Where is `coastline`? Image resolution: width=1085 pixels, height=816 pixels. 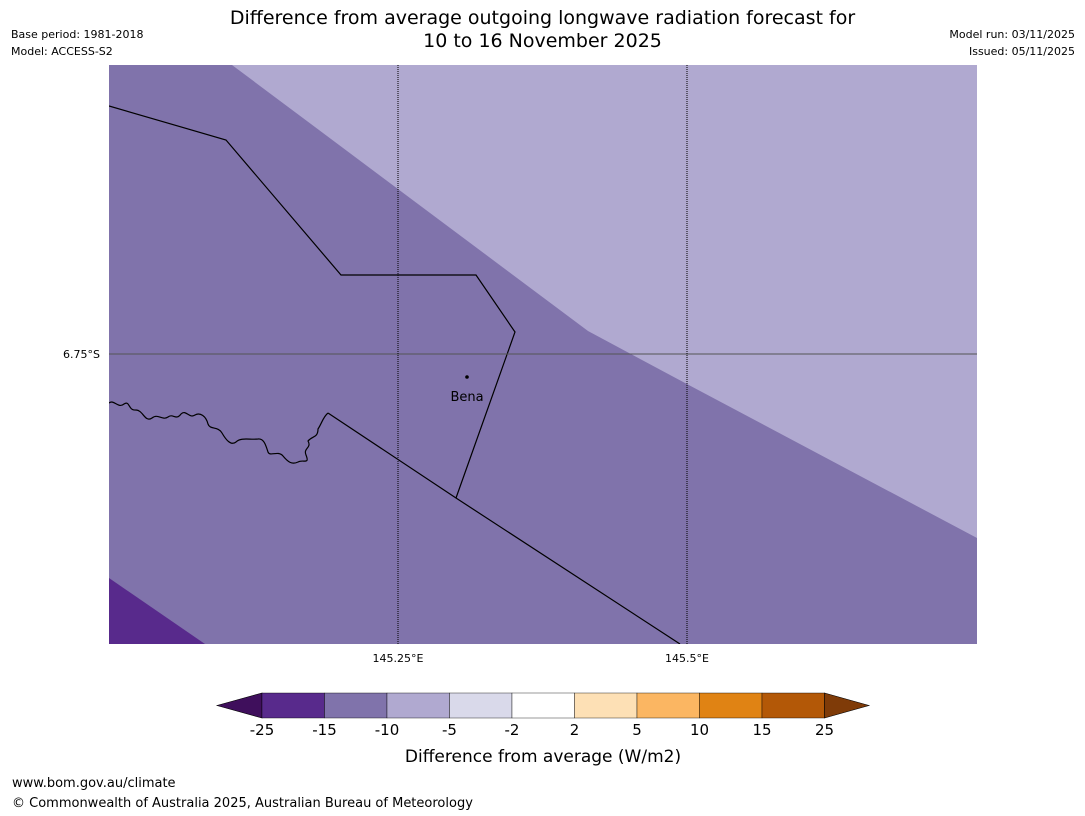
coastline is located at coordinates (219, 432).